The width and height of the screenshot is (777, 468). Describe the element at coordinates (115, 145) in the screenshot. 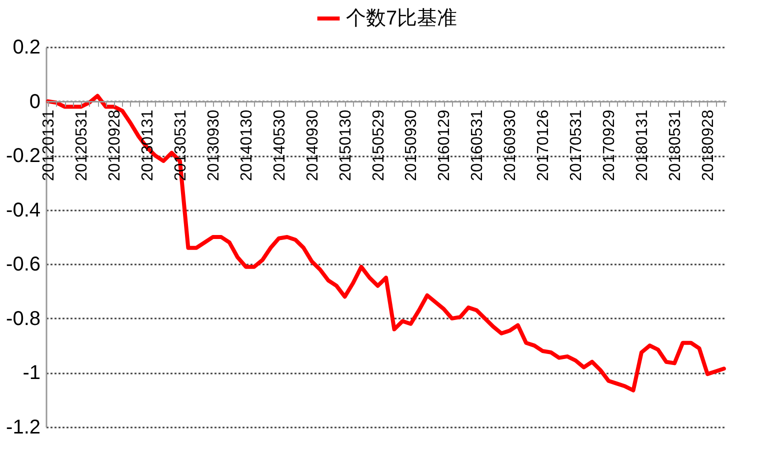

I see `x-tick-label: 20120928` at that location.